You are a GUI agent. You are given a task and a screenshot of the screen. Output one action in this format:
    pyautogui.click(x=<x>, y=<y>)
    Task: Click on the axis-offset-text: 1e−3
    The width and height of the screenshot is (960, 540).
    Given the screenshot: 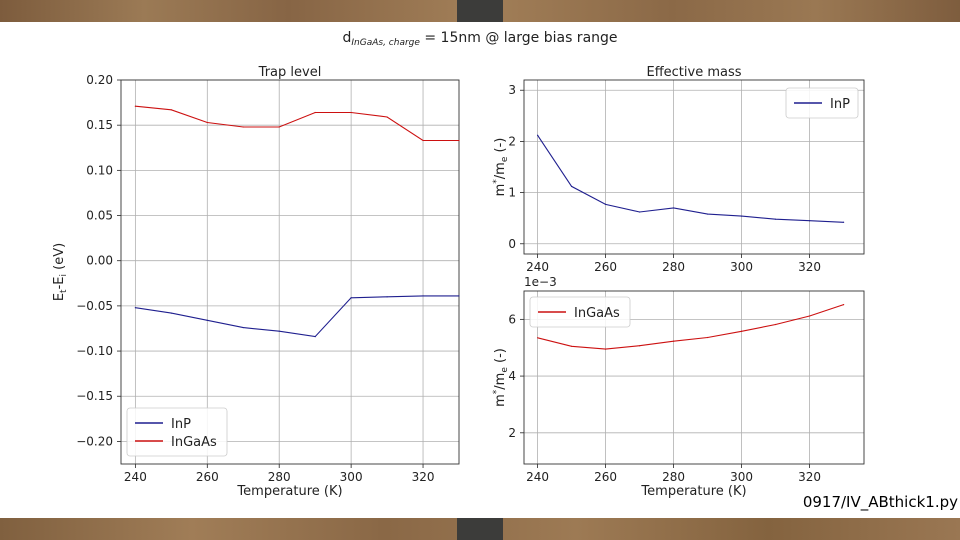 What is the action you would take?
    pyautogui.click(x=540, y=282)
    